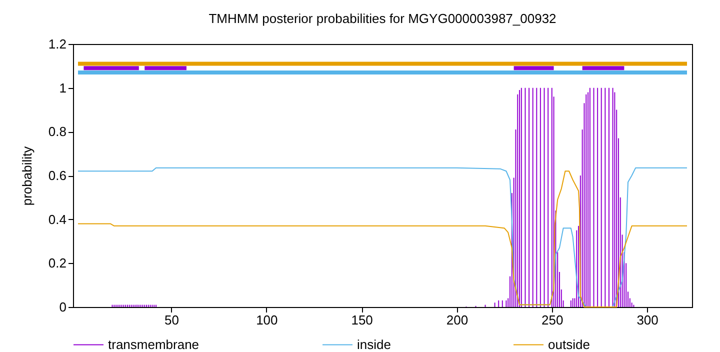 The width and height of the screenshot is (720, 352). I want to click on y-tick-label: 1.2, so click(57, 44).